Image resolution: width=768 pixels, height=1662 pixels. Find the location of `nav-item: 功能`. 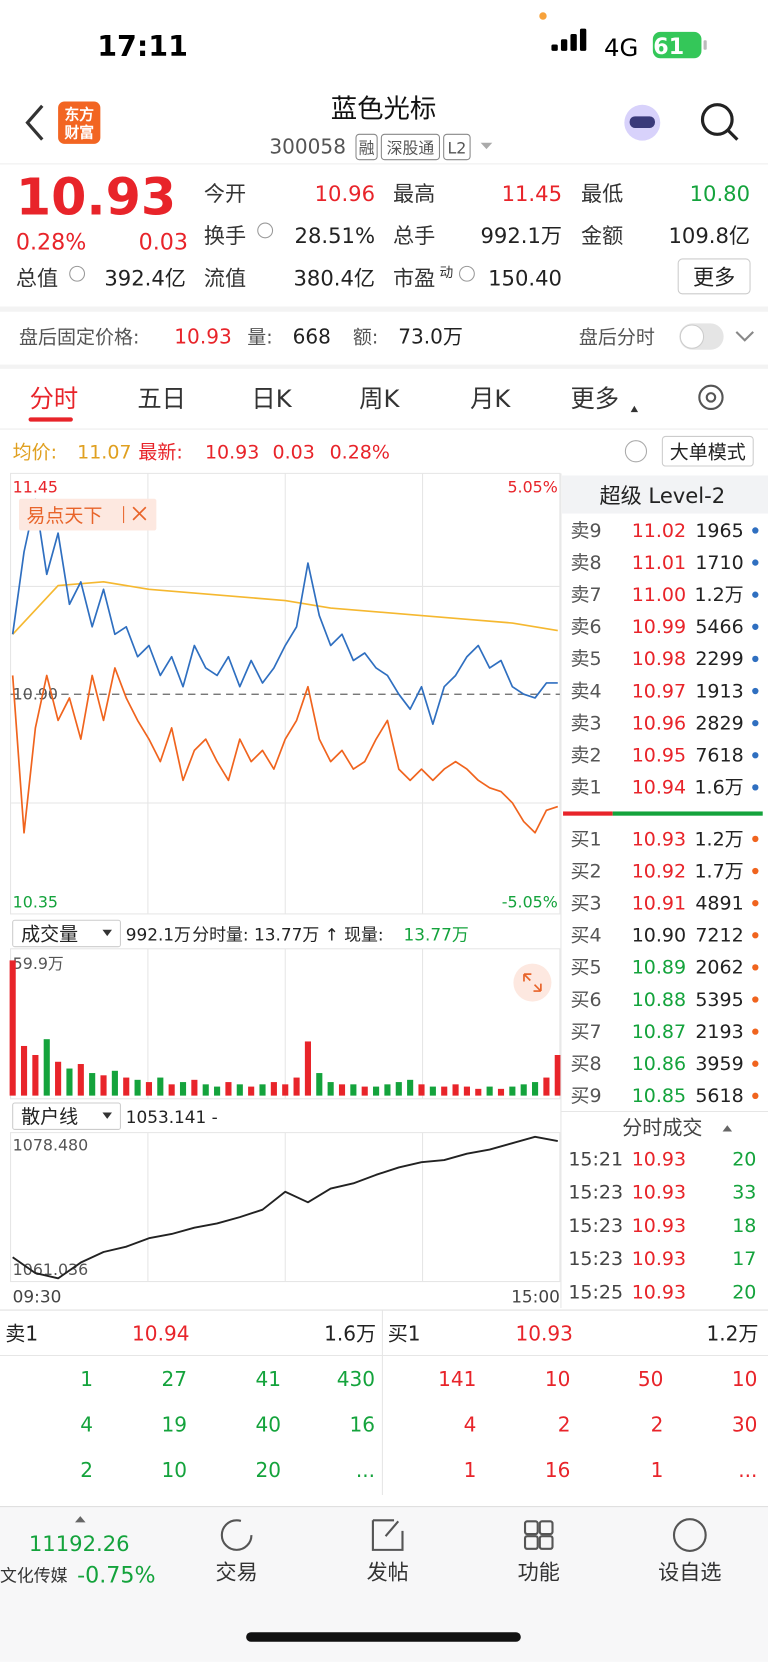

nav-item: 功能 is located at coordinates (539, 1571).